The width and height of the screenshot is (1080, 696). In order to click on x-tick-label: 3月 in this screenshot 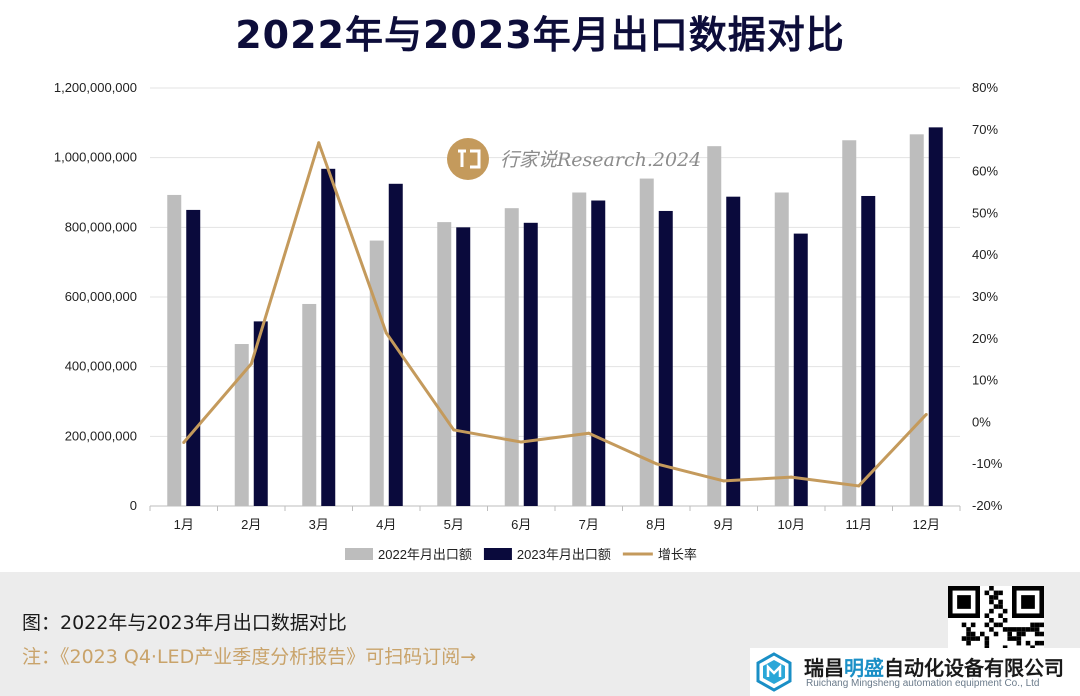, I will do `click(319, 524)`.